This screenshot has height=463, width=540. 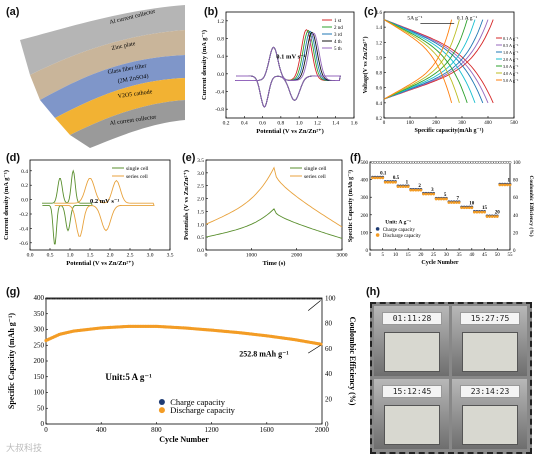 What do you see at coordinates (24, 201) in the screenshot?
I see `y-tick-label: 0.0` at bounding box center [24, 201].